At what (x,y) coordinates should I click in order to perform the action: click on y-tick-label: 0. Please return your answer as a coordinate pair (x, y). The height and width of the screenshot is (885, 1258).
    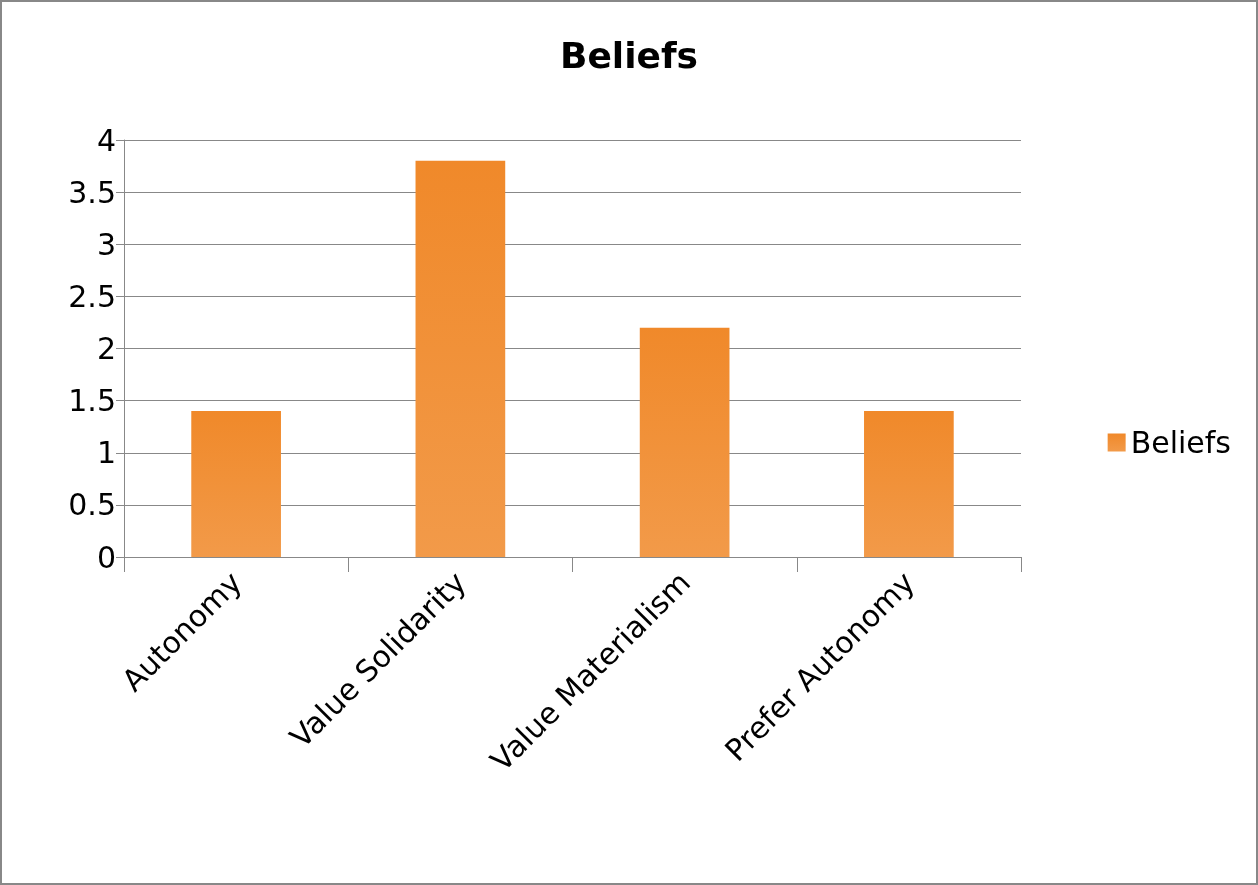
    Looking at the image, I should click on (106, 557).